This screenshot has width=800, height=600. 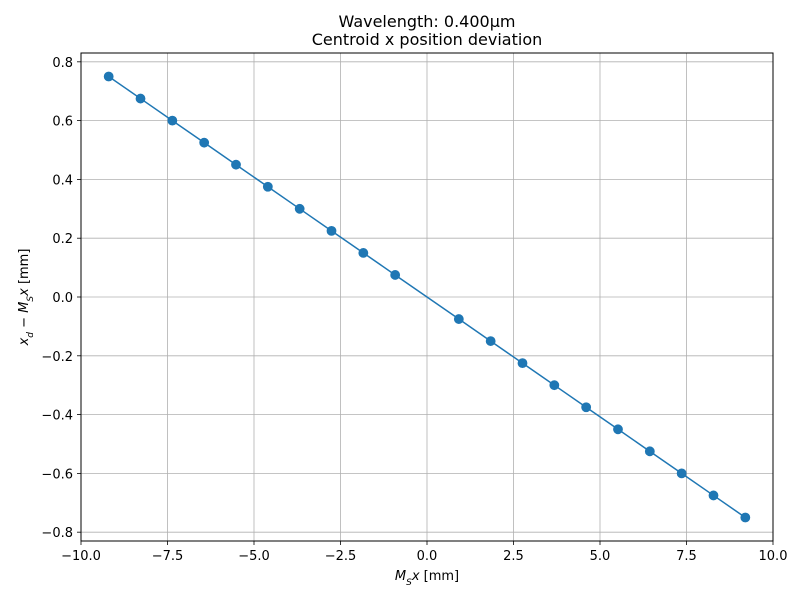 What do you see at coordinates (686, 556) in the screenshot?
I see `x-tick-label: 7.5` at bounding box center [686, 556].